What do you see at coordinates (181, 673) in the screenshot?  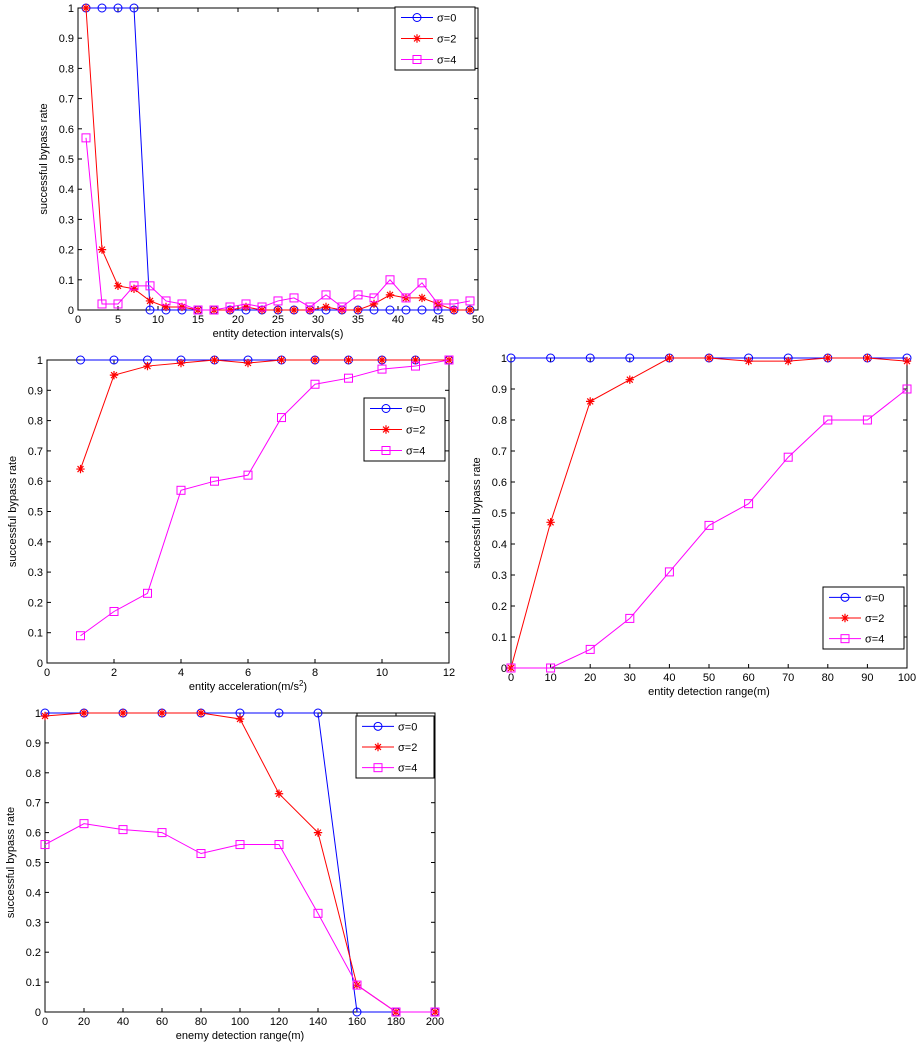 I see `x-tick-label: 4` at bounding box center [181, 673].